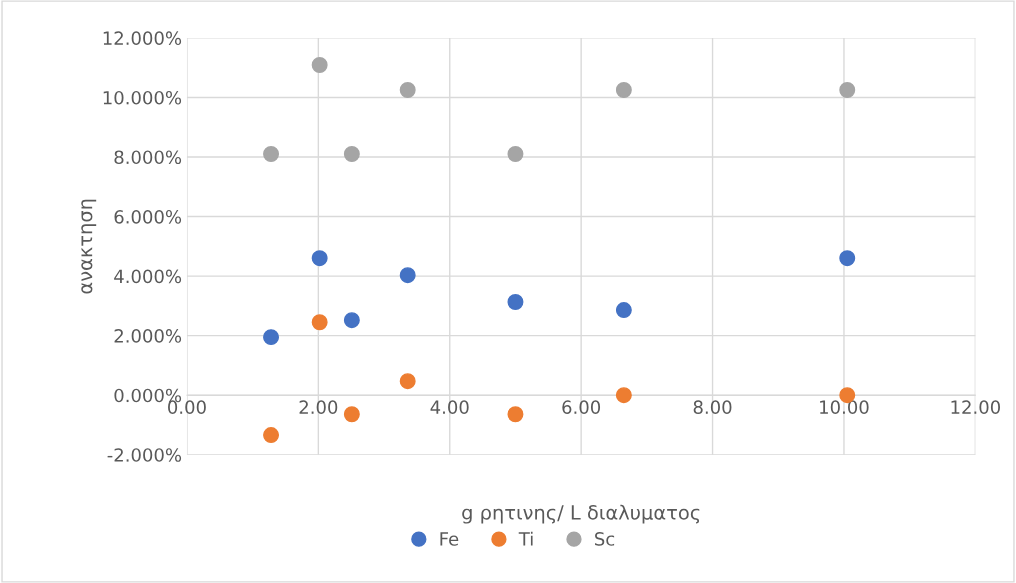 The image size is (1016, 583). I want to click on legend-label: Ti, so click(525, 538).